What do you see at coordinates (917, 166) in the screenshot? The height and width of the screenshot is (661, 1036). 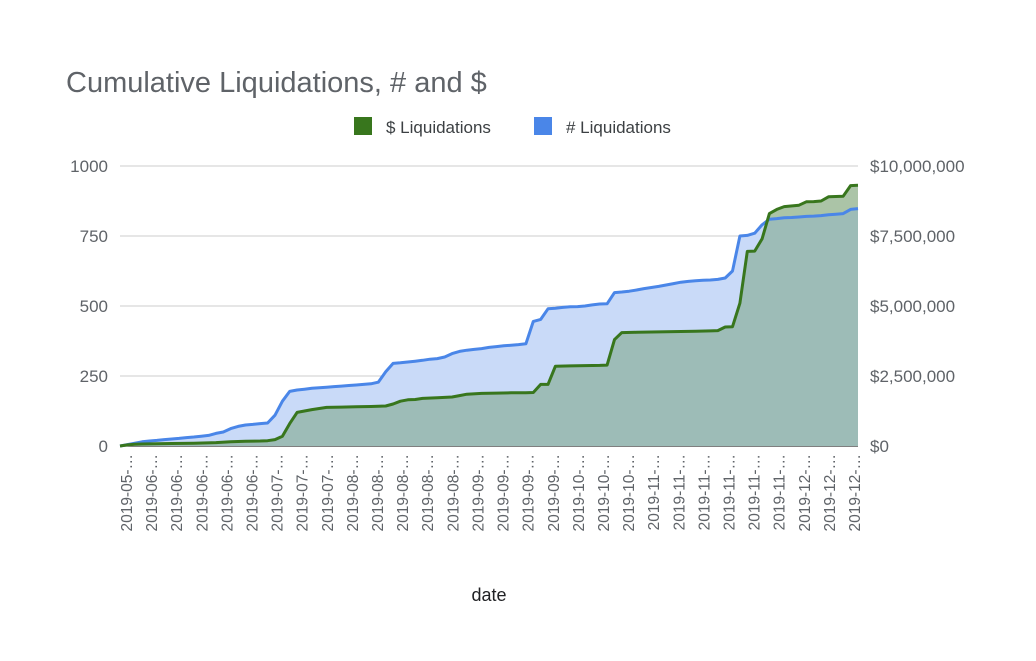 I see `y-right-tick-label: $10,000,000` at bounding box center [917, 166].